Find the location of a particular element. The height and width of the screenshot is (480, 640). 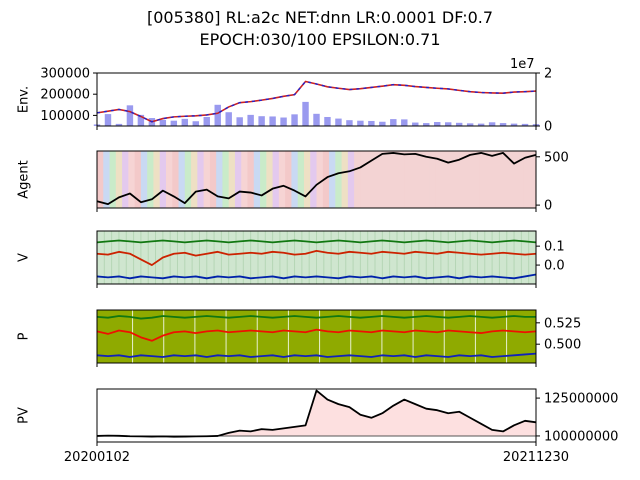

right-tick-label: 100000000 is located at coordinates (581, 436).